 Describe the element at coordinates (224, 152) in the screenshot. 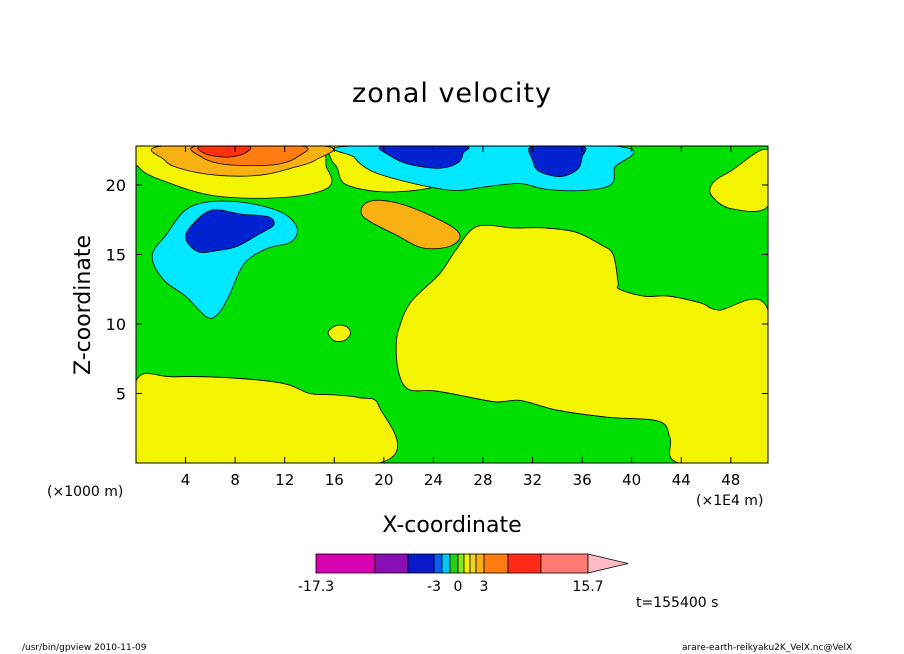

I see `contour-region-red-top` at that location.